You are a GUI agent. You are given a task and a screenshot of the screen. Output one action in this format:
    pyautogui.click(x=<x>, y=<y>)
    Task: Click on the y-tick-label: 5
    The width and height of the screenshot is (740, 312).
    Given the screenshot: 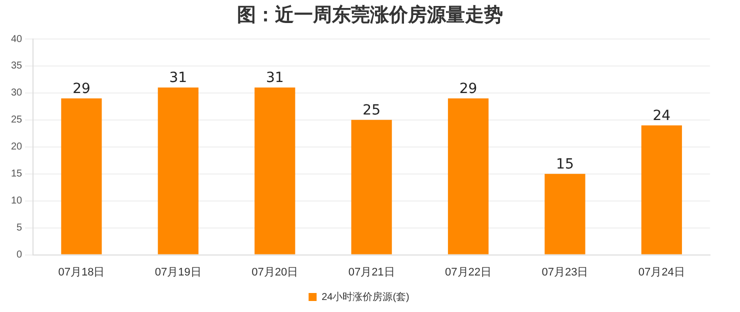 What is the action you would take?
    pyautogui.click(x=19, y=228)
    